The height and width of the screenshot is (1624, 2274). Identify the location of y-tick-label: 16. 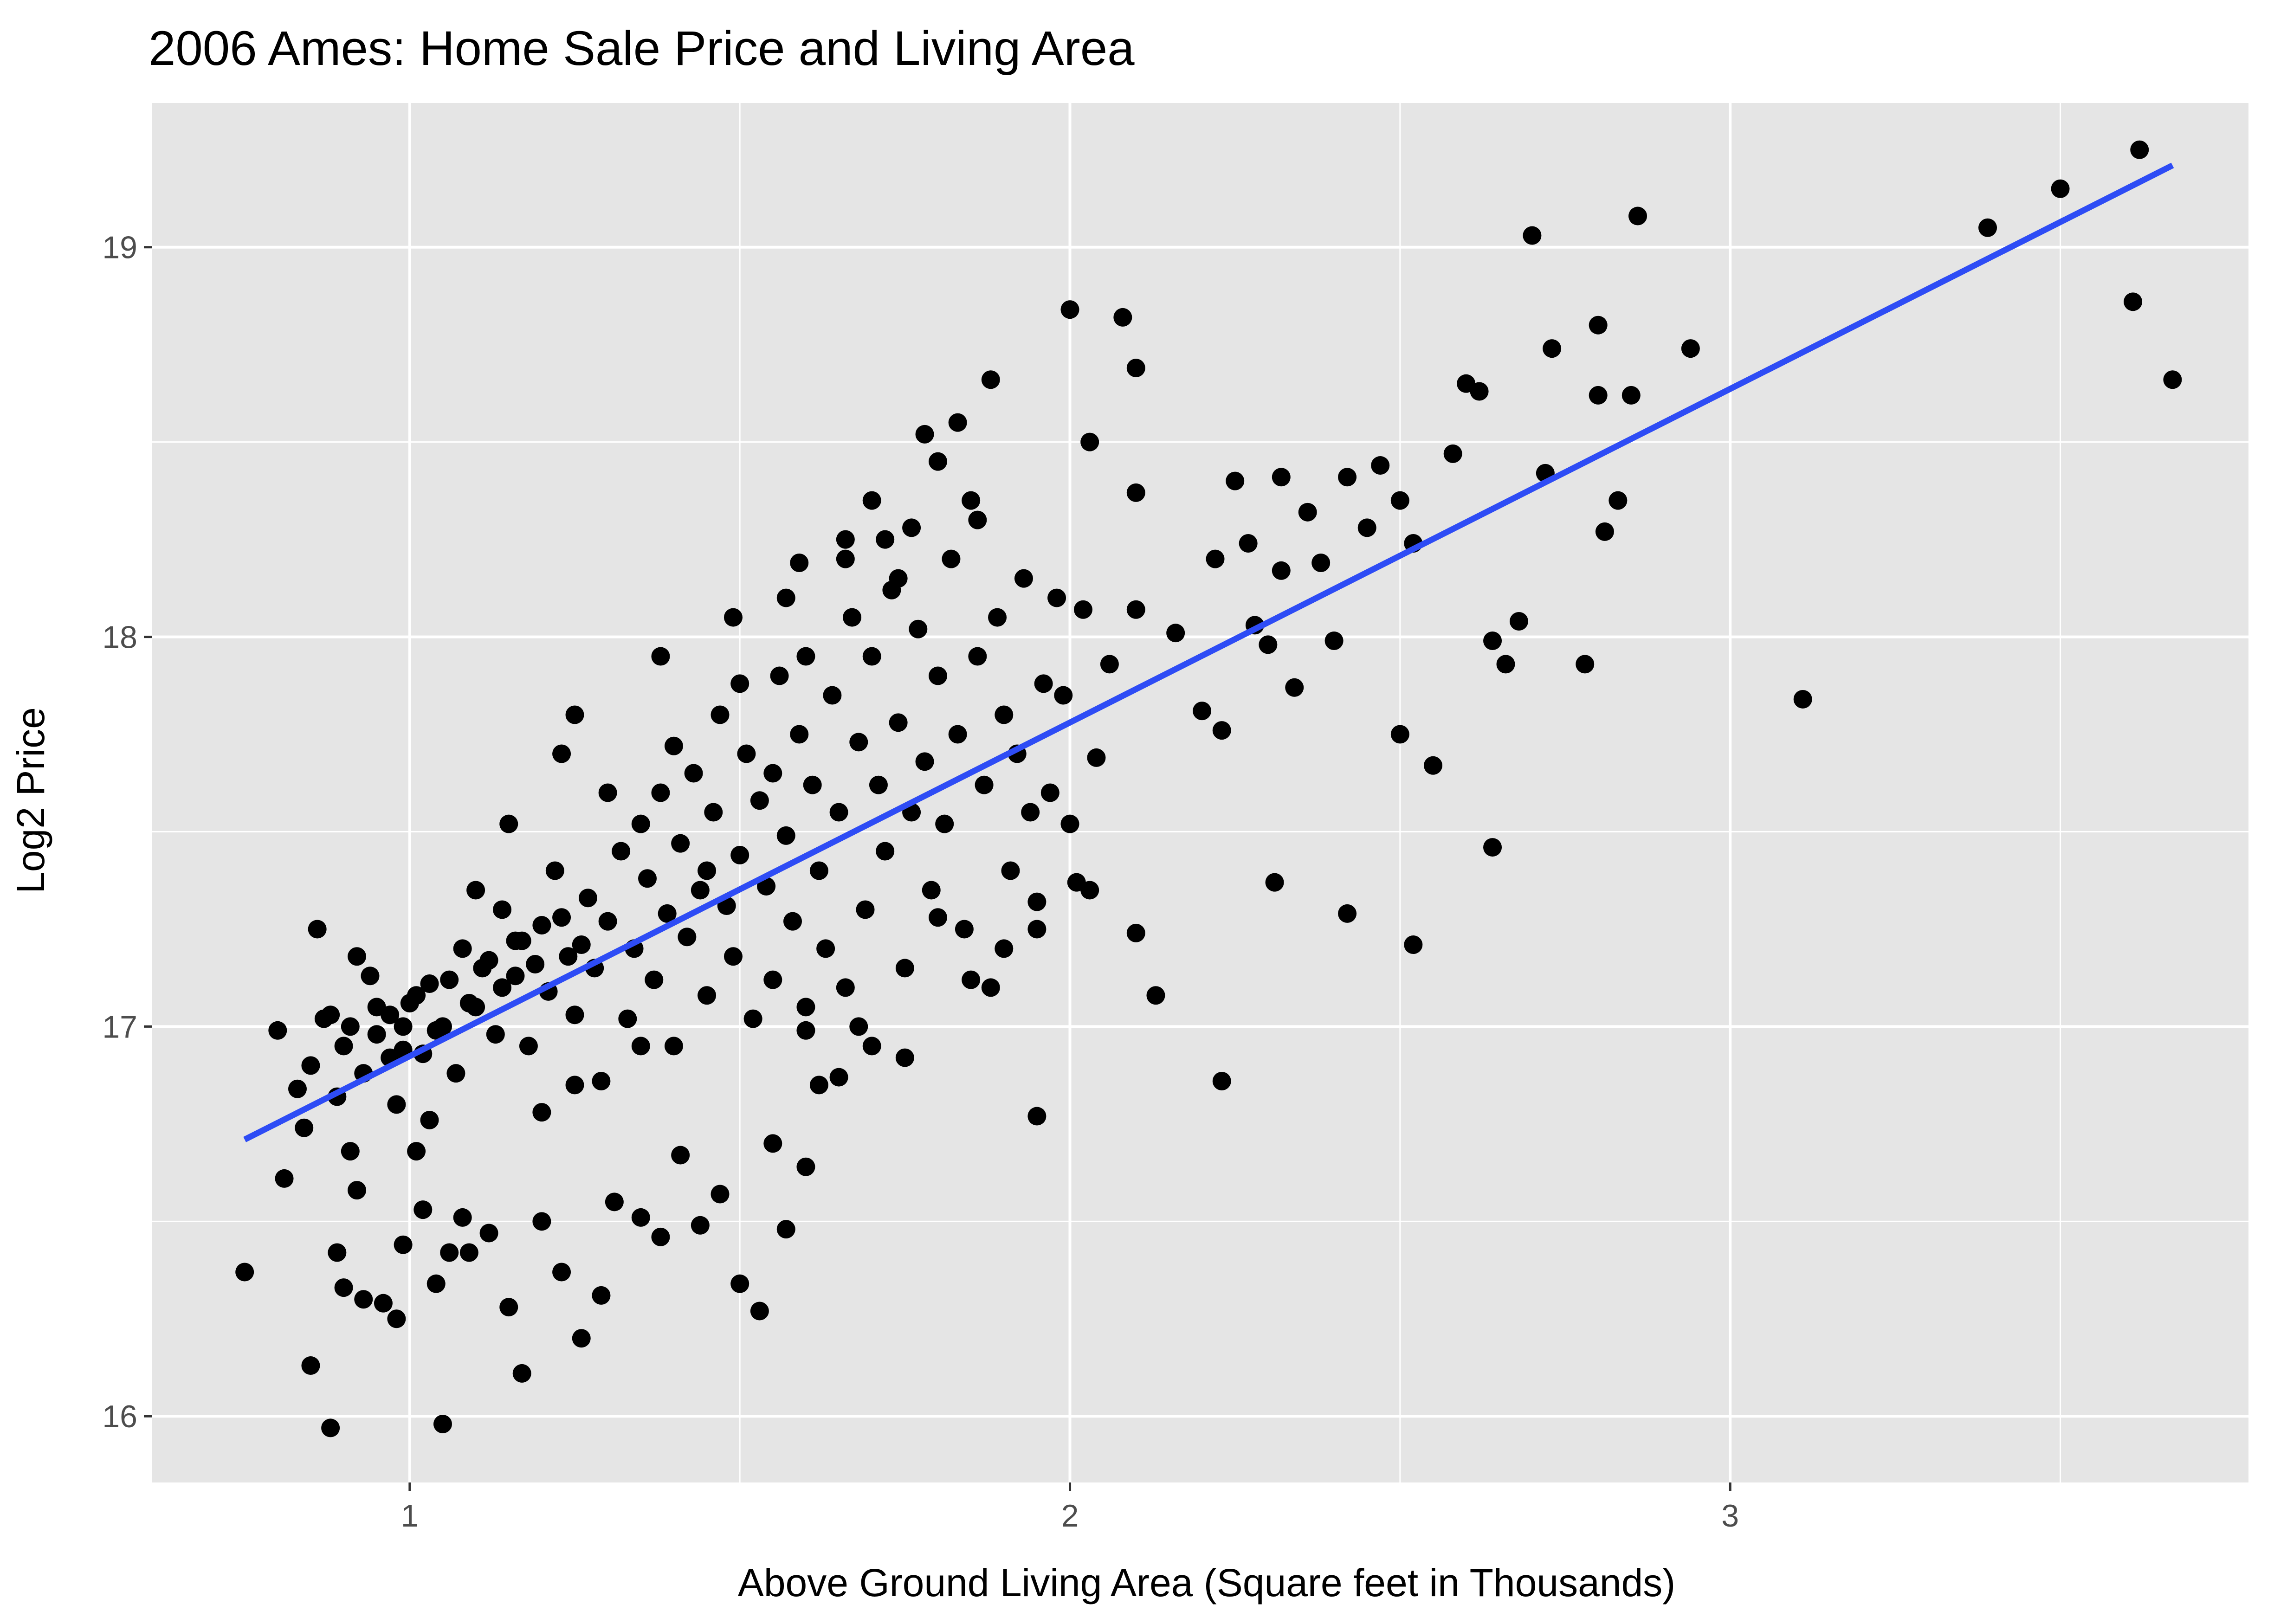
(119, 1417).